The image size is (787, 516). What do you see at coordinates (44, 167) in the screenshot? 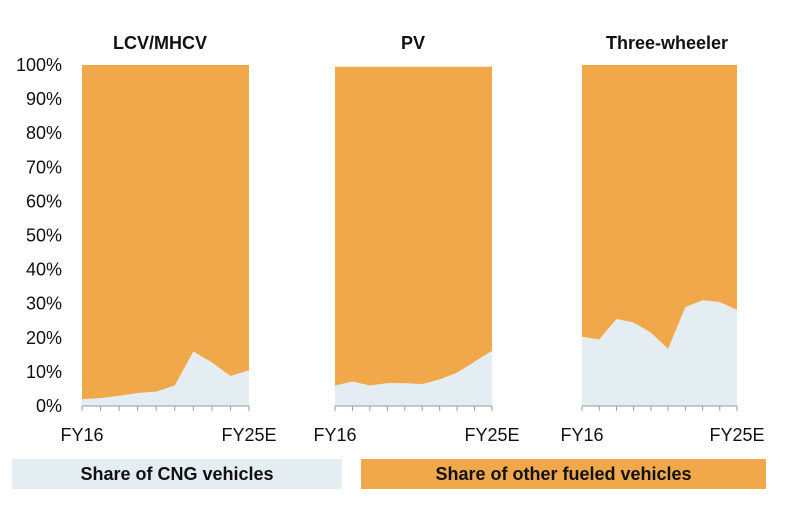
I see `y-tick-label: 70%` at bounding box center [44, 167].